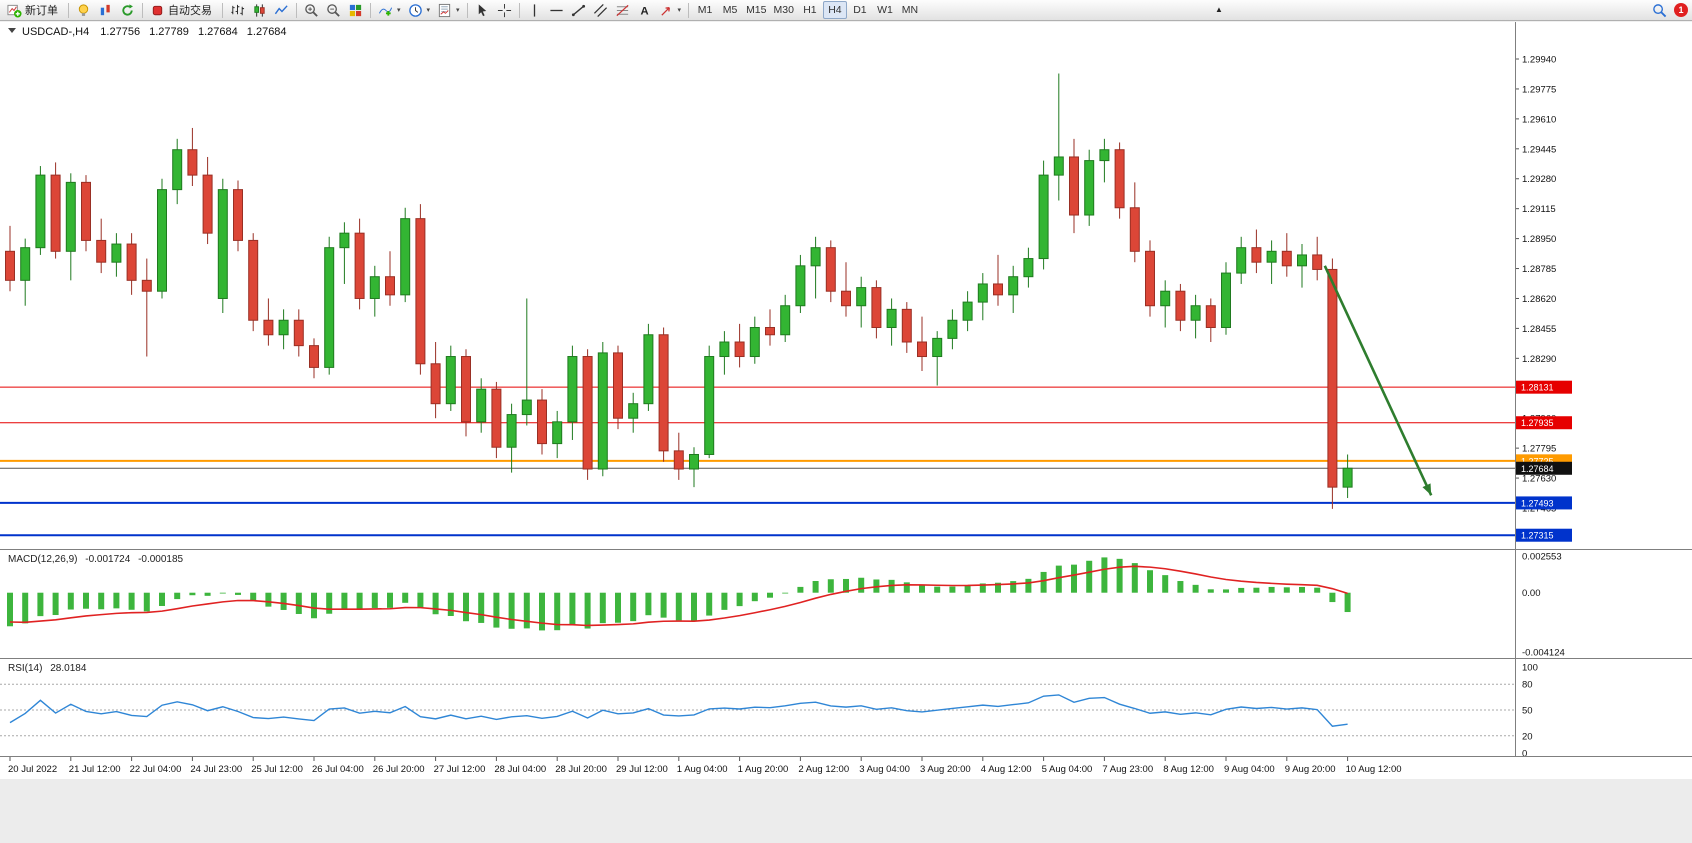 Image resolution: width=1692 pixels, height=843 pixels. Describe the element at coordinates (730, 10) in the screenshot. I see `timeframe-m5: M5` at that location.